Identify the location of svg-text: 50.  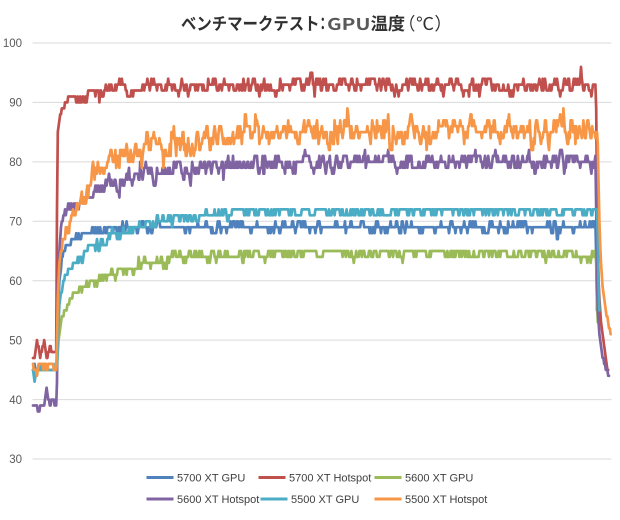
(15, 341).